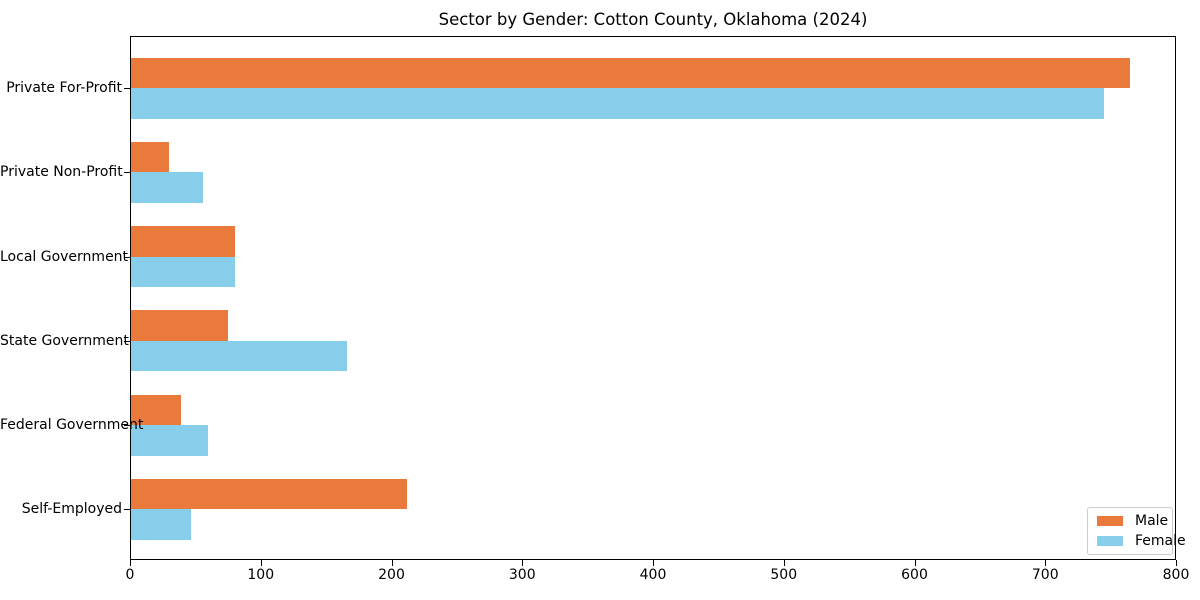 The height and width of the screenshot is (600, 1200). I want to click on x-tick-label: 400, so click(653, 575).